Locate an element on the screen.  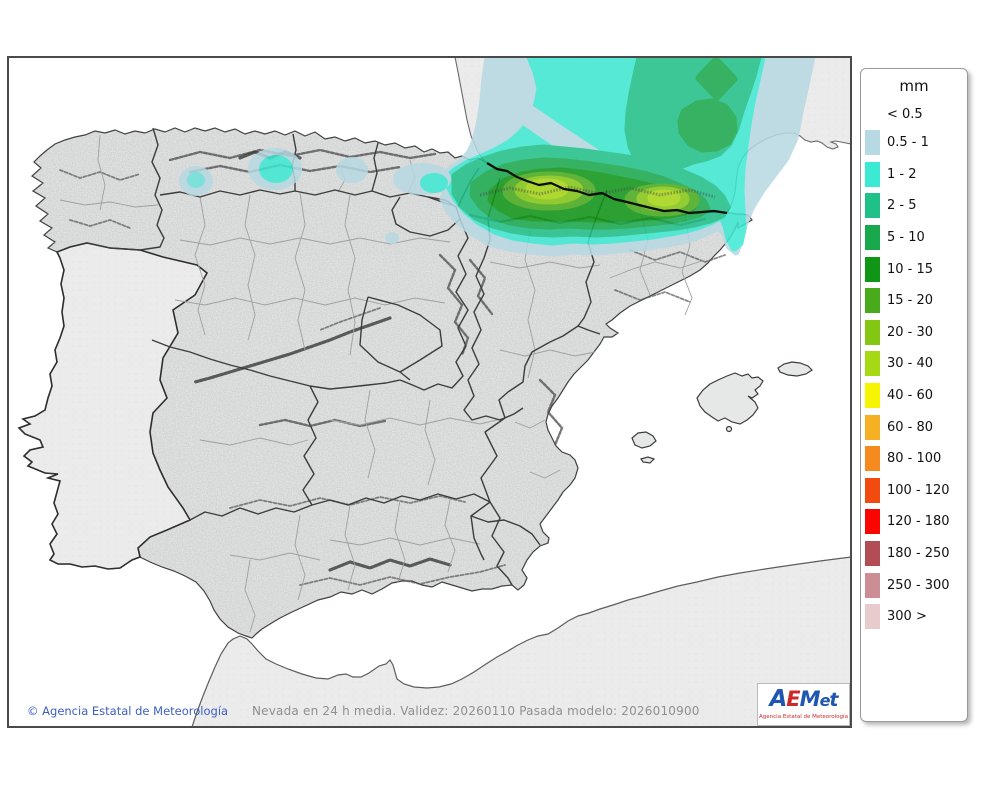
legend-row: 0.5 - 1 is located at coordinates (914, 143).